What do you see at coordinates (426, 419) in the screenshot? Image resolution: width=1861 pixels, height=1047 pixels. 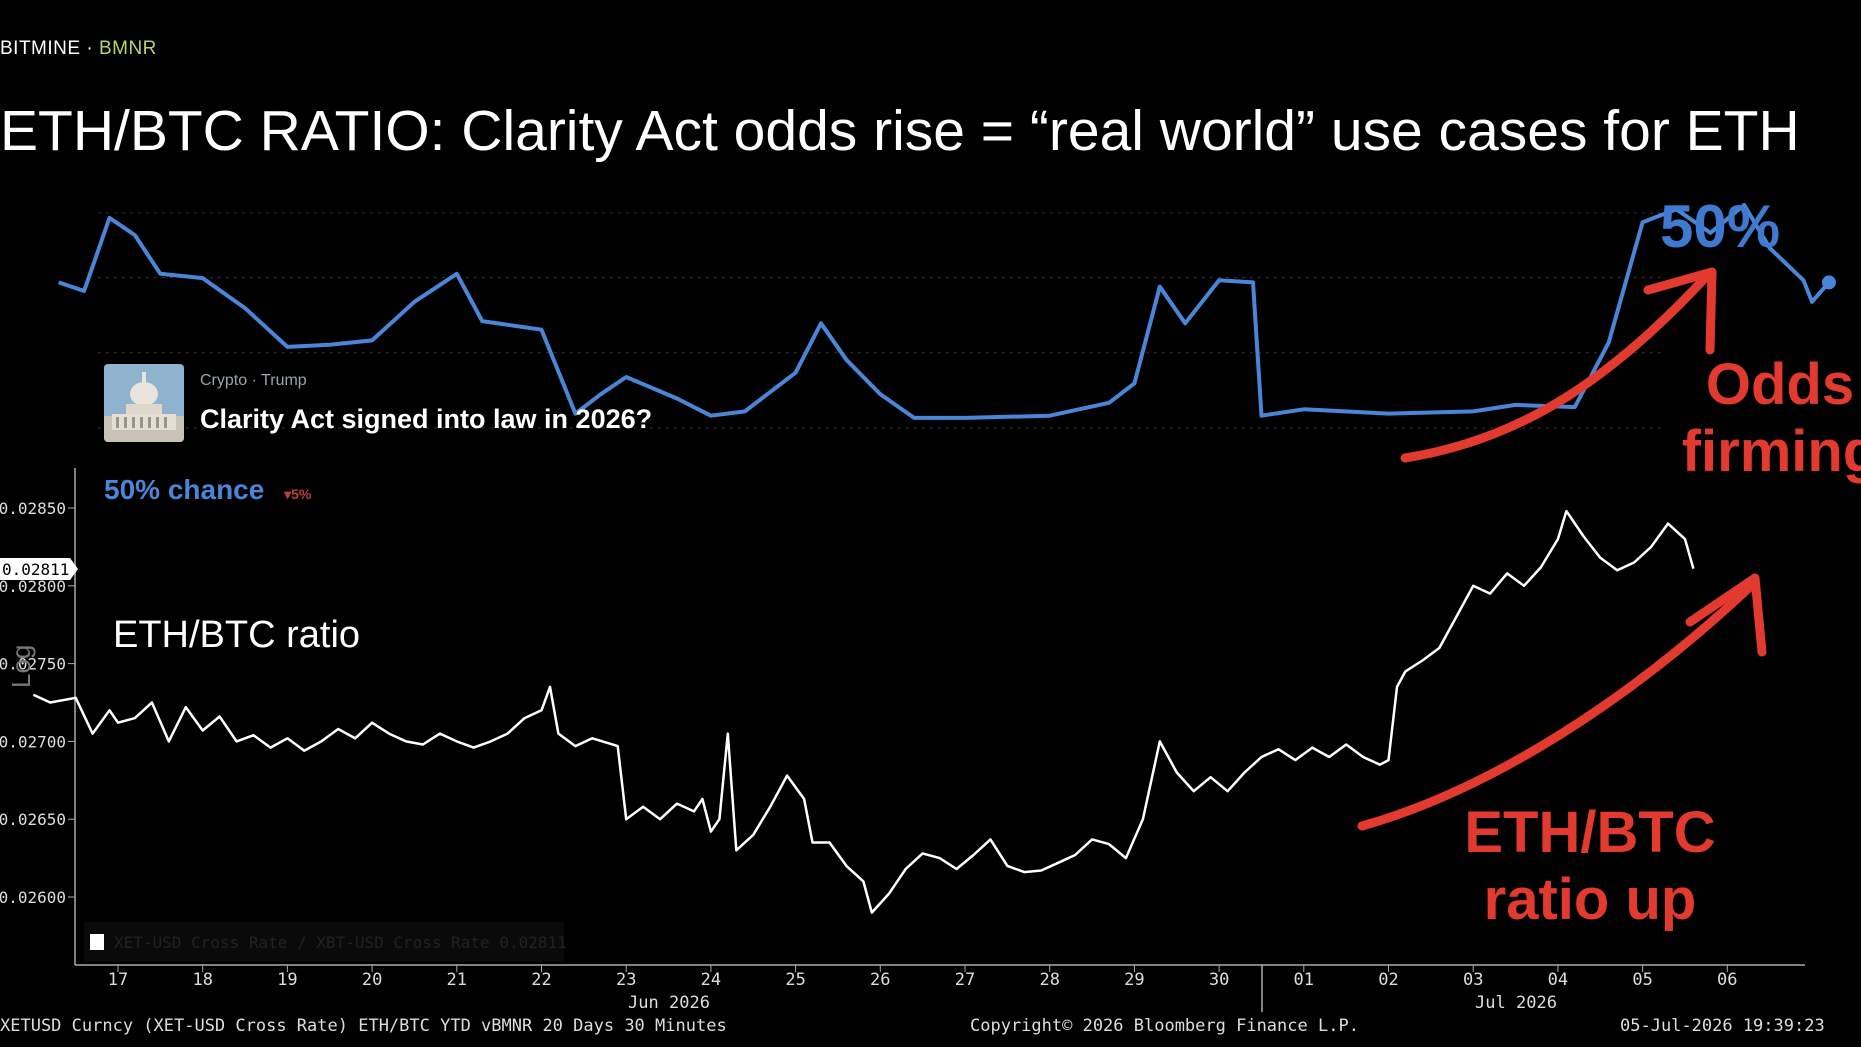 I see `market-question: Clarity Act signed into law in 2026?` at bounding box center [426, 419].